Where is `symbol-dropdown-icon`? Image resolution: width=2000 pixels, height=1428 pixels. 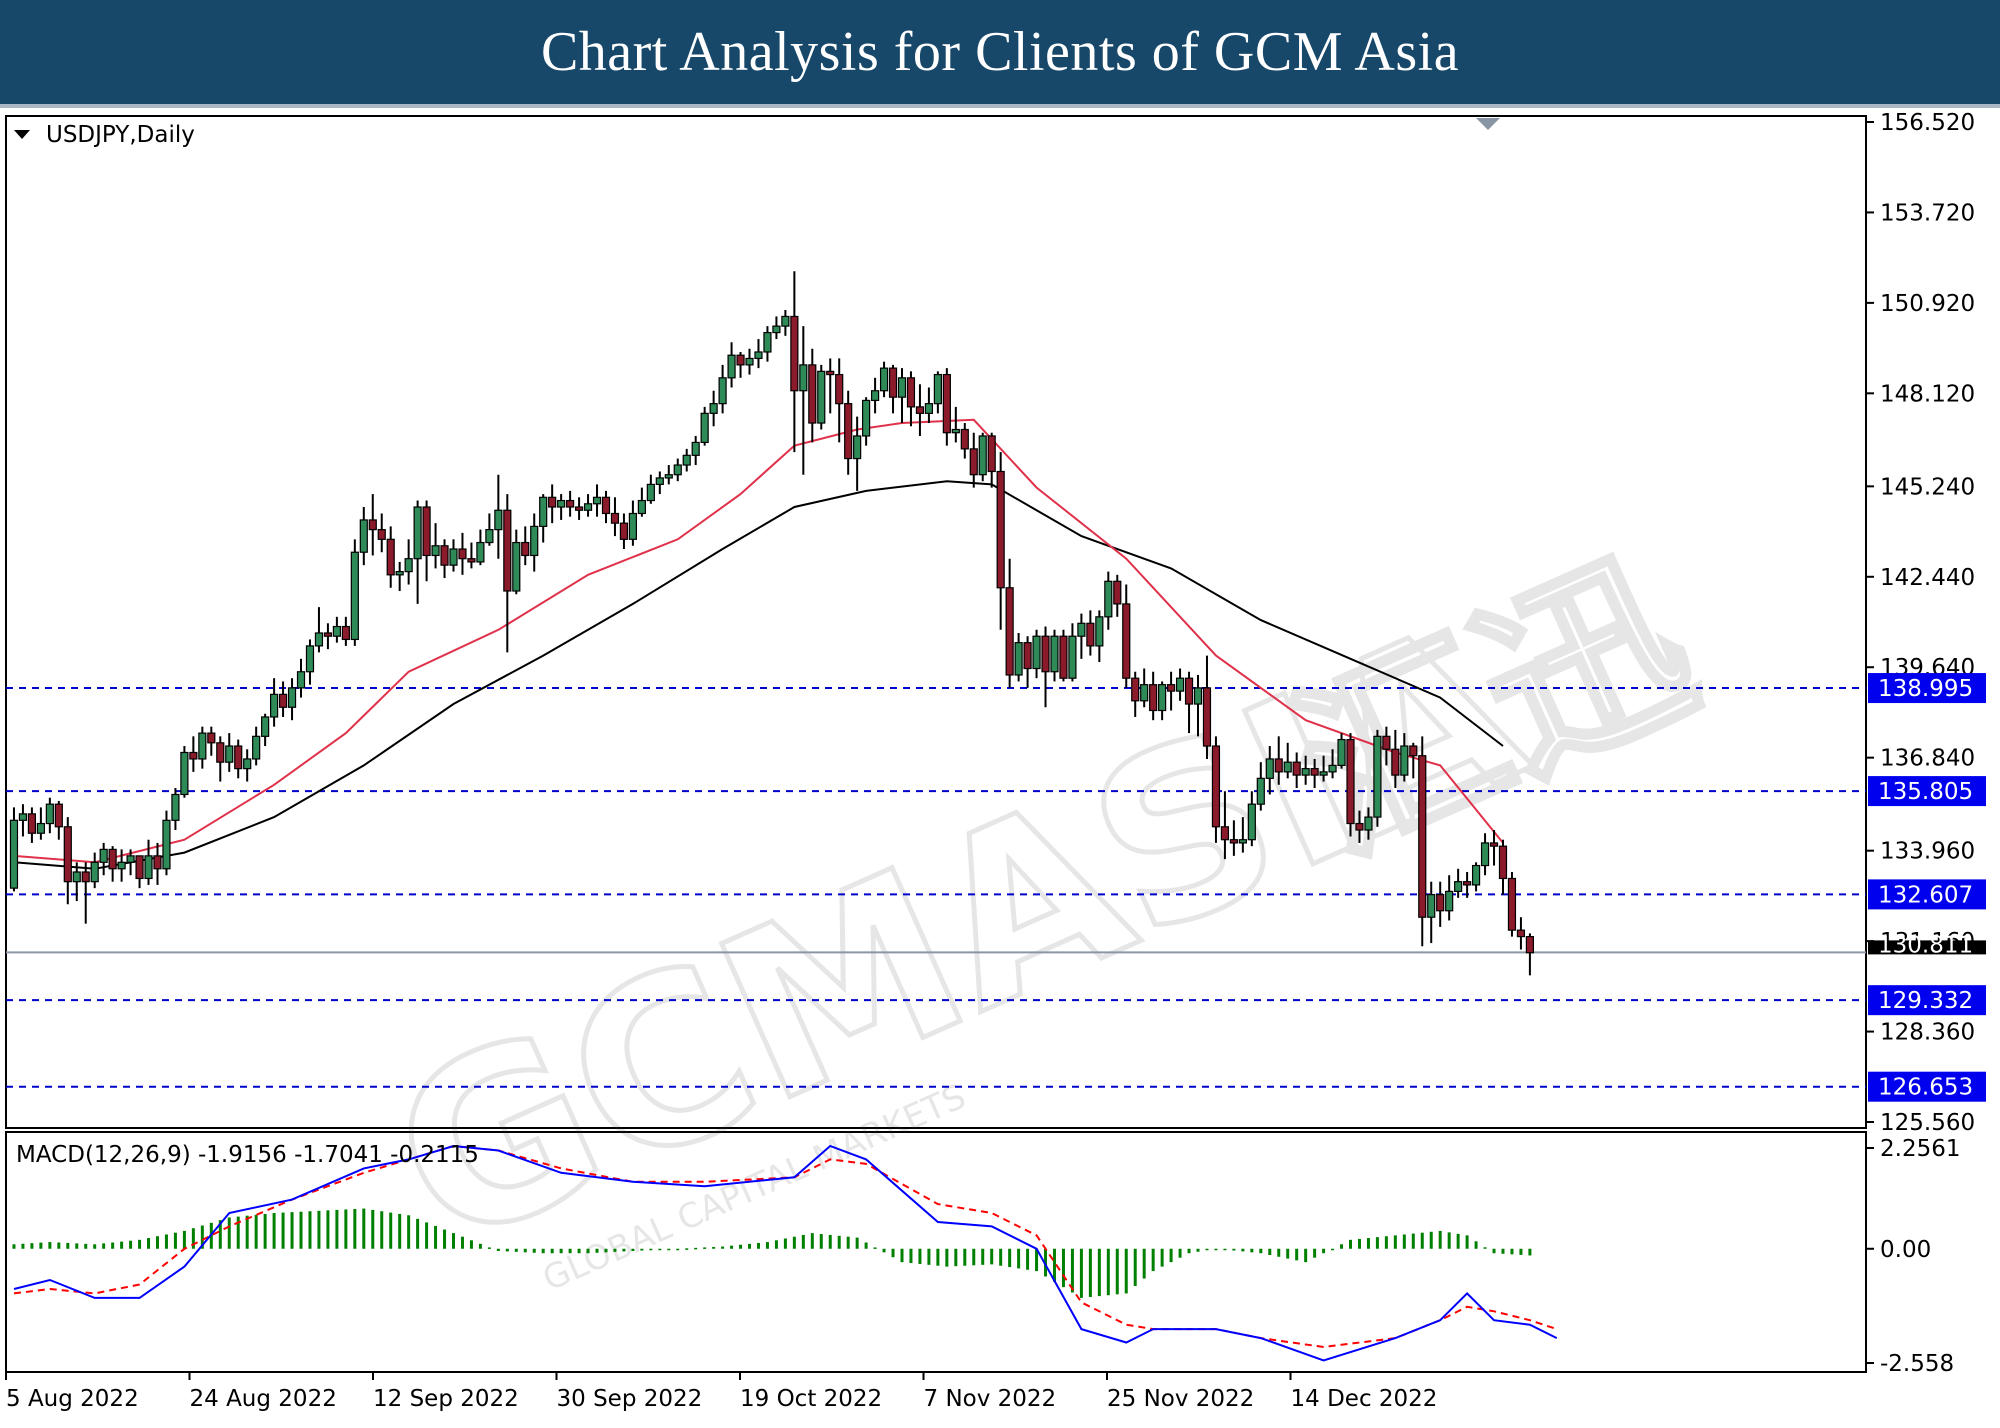 symbol-dropdown-icon is located at coordinates (22, 134).